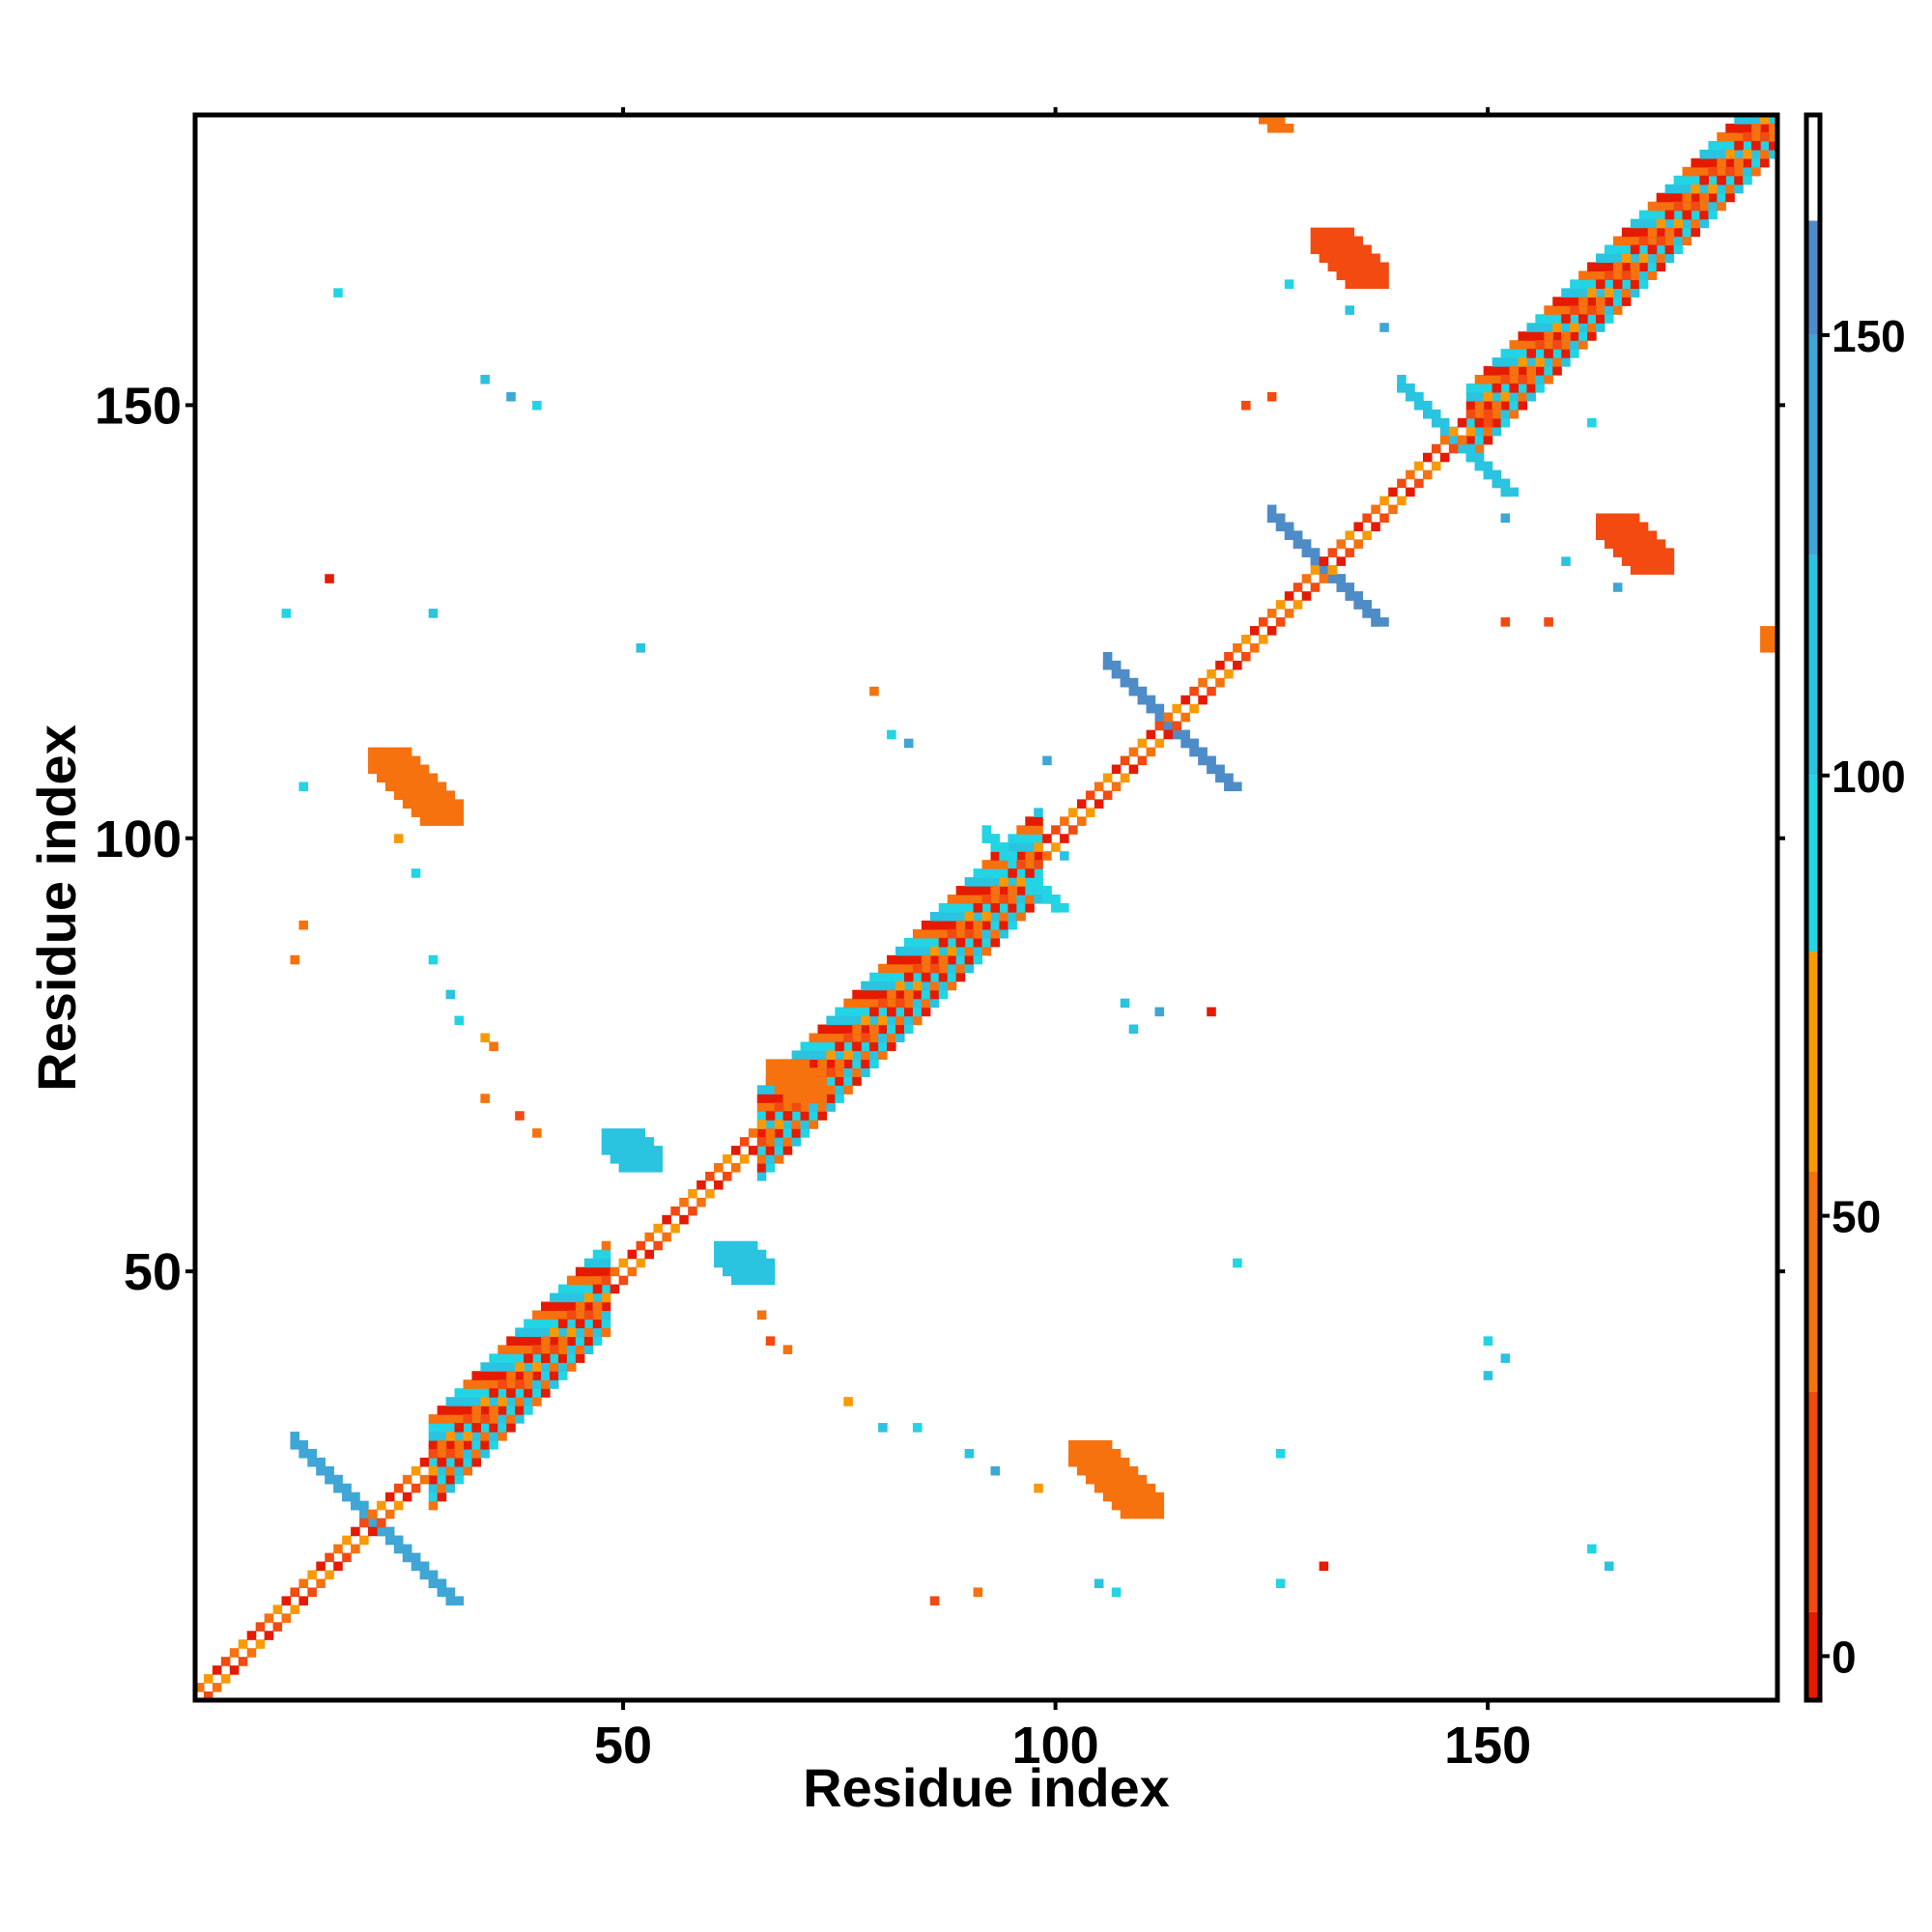 The width and height of the screenshot is (1932, 1932). Describe the element at coordinates (1813, 1282) in the screenshot. I see `colorbar-segment` at that location.